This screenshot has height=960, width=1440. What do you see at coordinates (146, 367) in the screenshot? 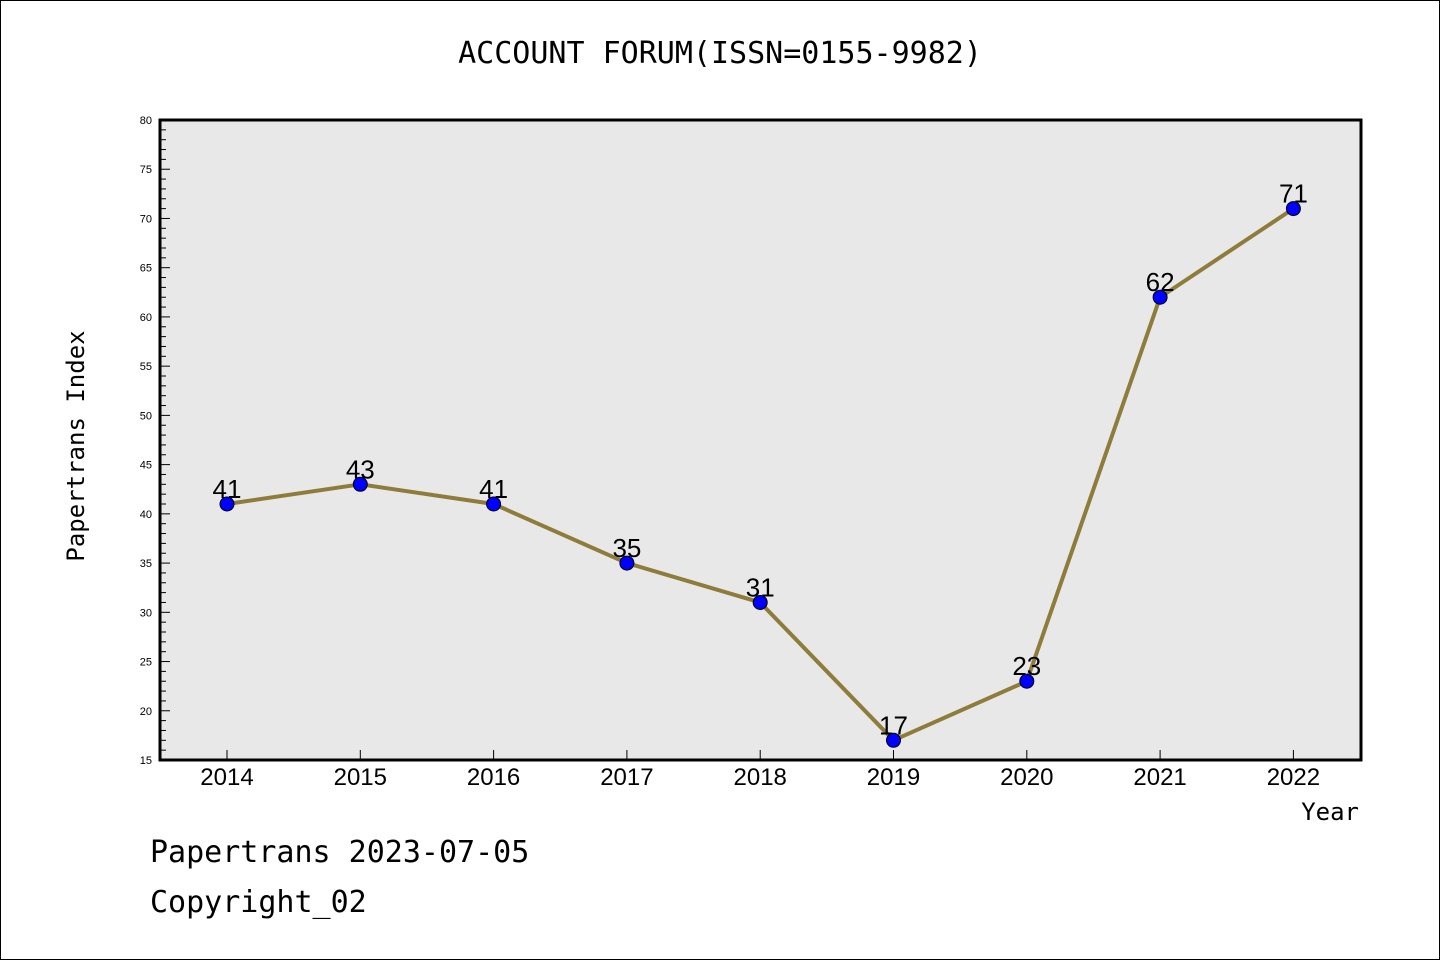
I see `y-tick-label: 55` at bounding box center [146, 367].